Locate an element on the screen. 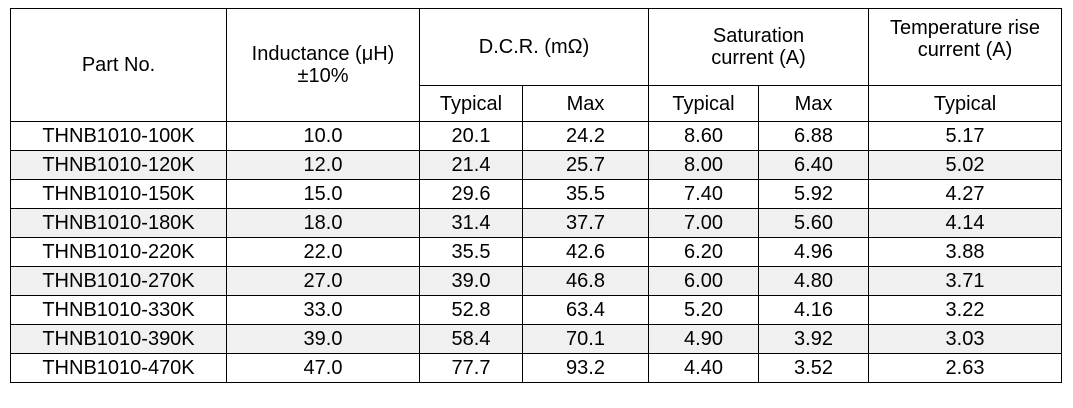  dcr-typical-cell: 20.1 is located at coordinates (471, 136).